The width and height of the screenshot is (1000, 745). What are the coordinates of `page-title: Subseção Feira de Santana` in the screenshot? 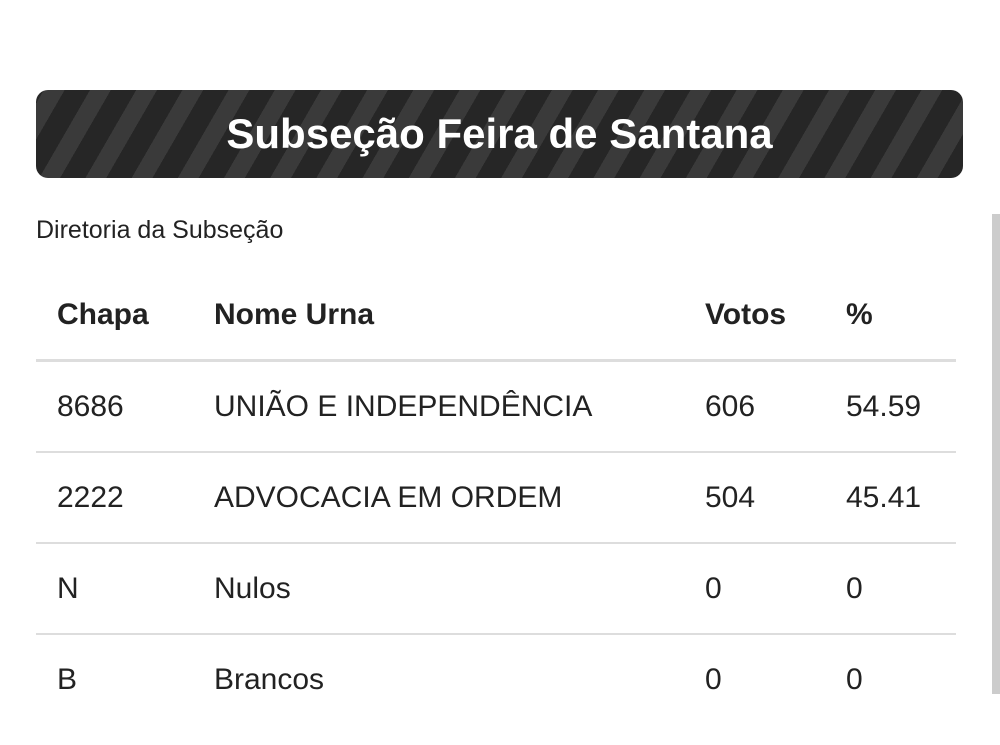 It's located at (499, 133).